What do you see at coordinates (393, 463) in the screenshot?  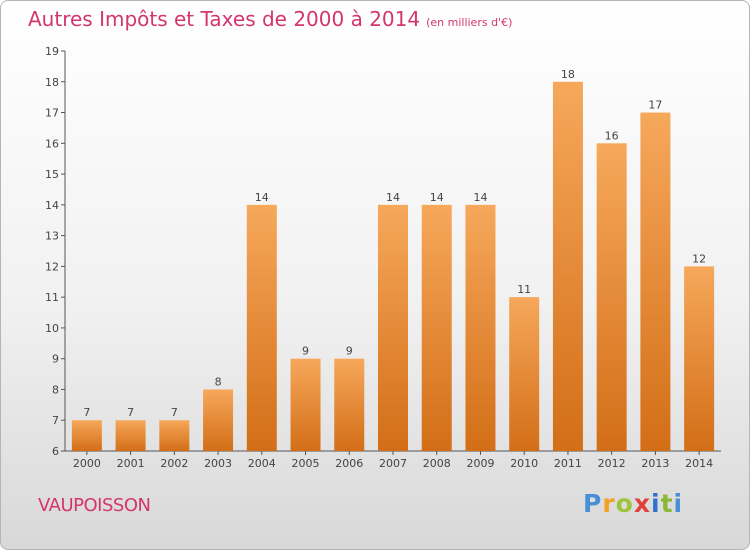 I see `x-tick-label: 2007` at bounding box center [393, 463].